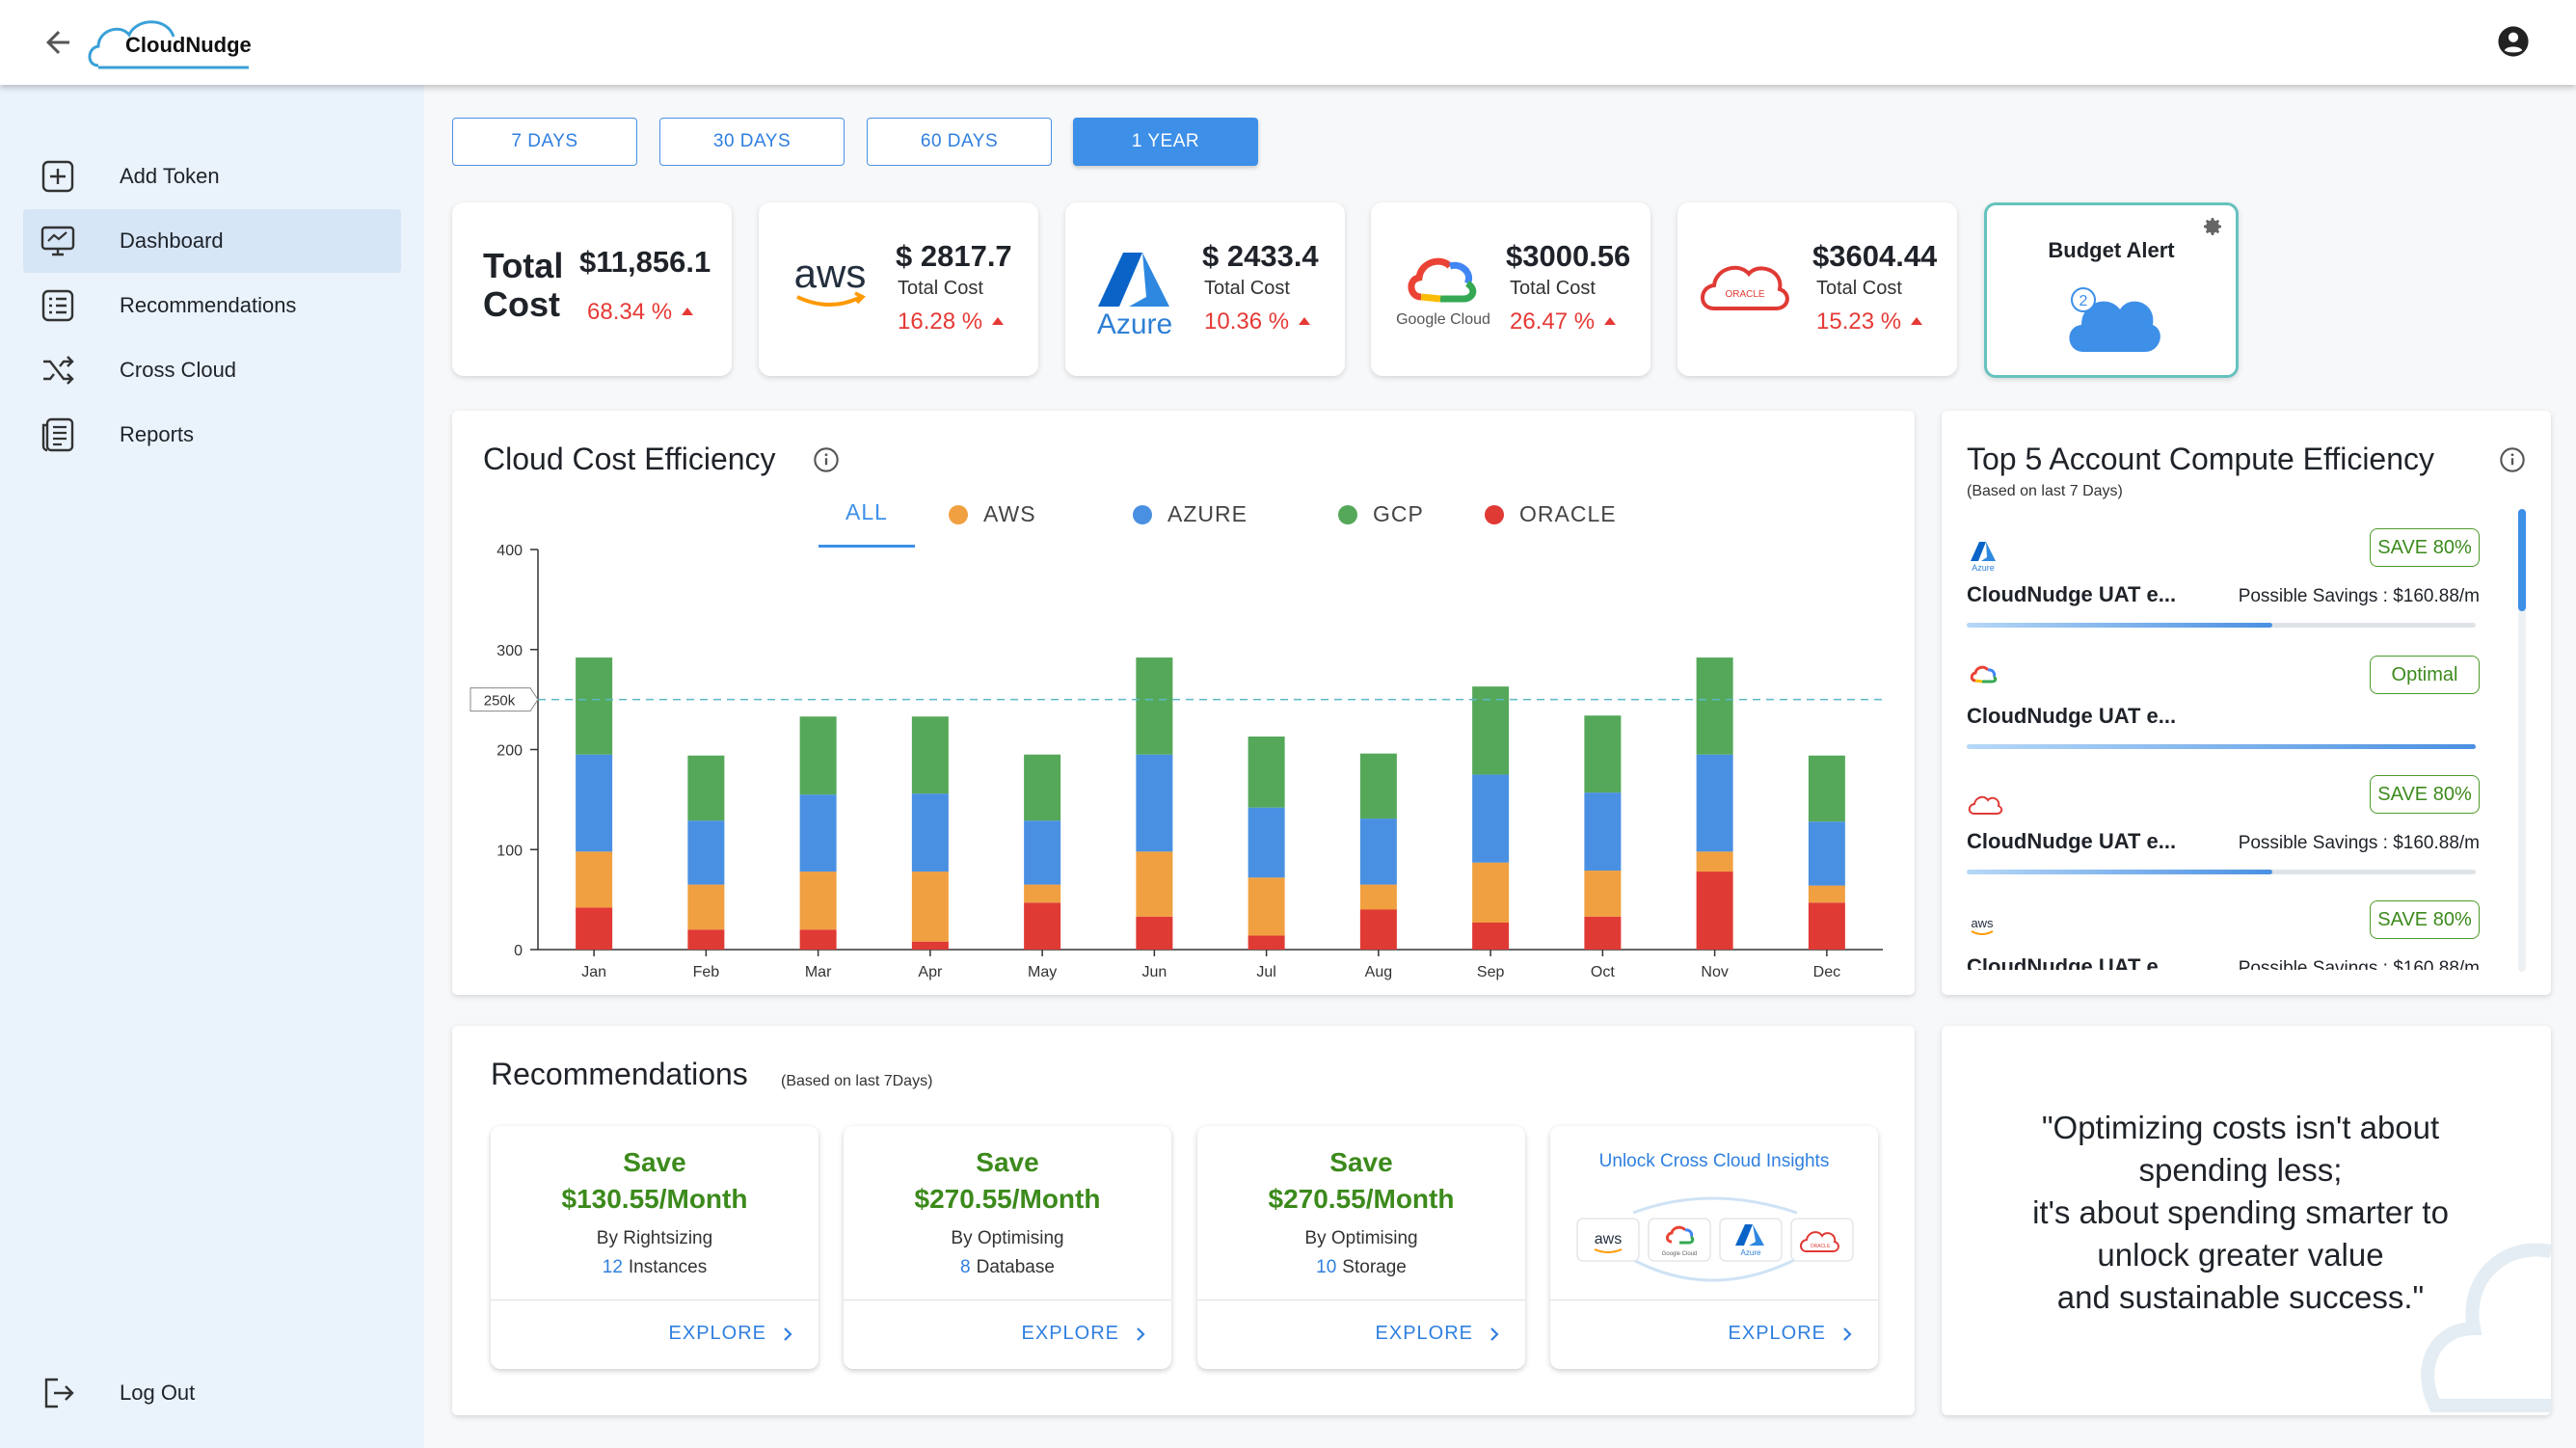  Describe the element at coordinates (866, 546) in the screenshot. I see `tab-all-indicator` at that location.